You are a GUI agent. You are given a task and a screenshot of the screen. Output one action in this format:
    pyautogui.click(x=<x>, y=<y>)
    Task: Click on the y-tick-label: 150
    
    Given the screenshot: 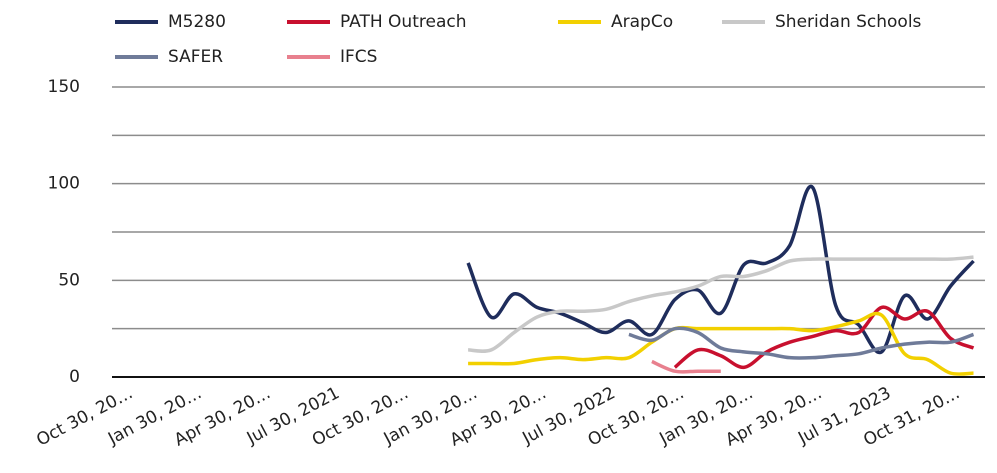 What is the action you would take?
    pyautogui.click(x=64, y=87)
    